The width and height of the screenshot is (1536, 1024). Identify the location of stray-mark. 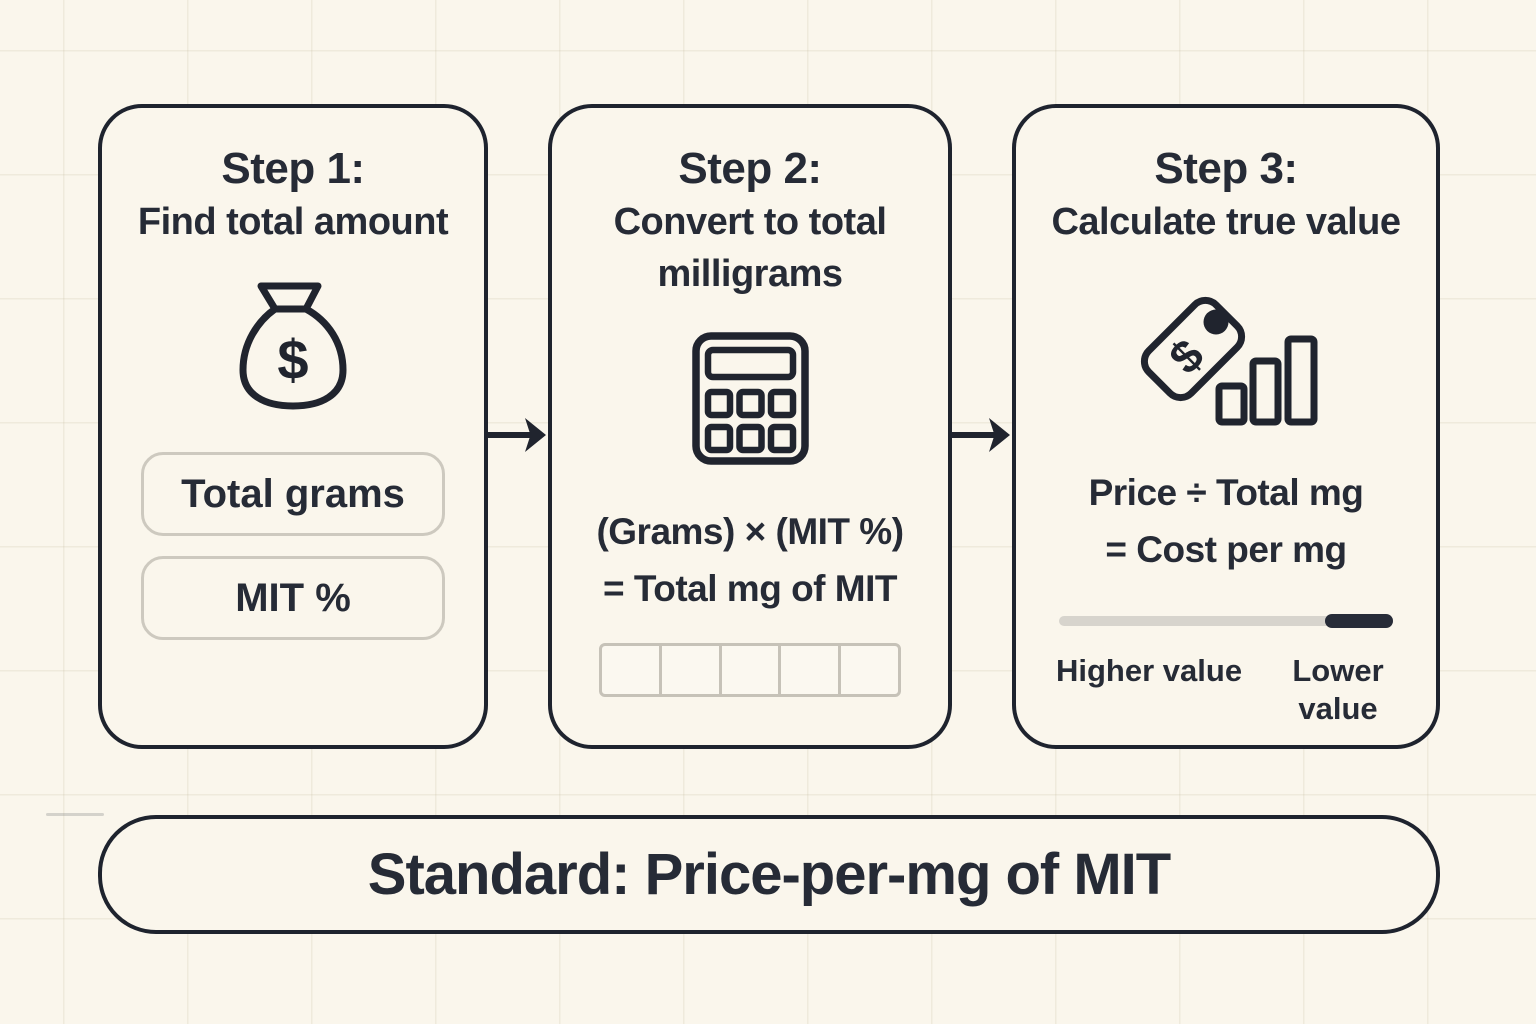
(75, 814).